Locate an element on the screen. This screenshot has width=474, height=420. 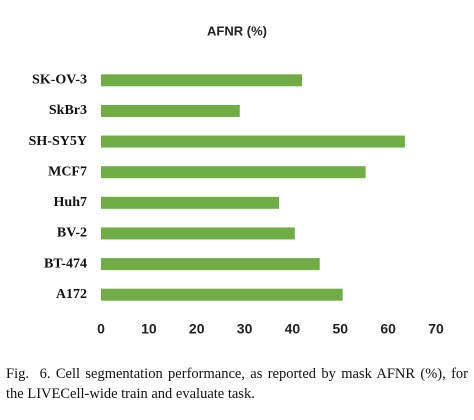
x-tick-label: 10 is located at coordinates (149, 329).